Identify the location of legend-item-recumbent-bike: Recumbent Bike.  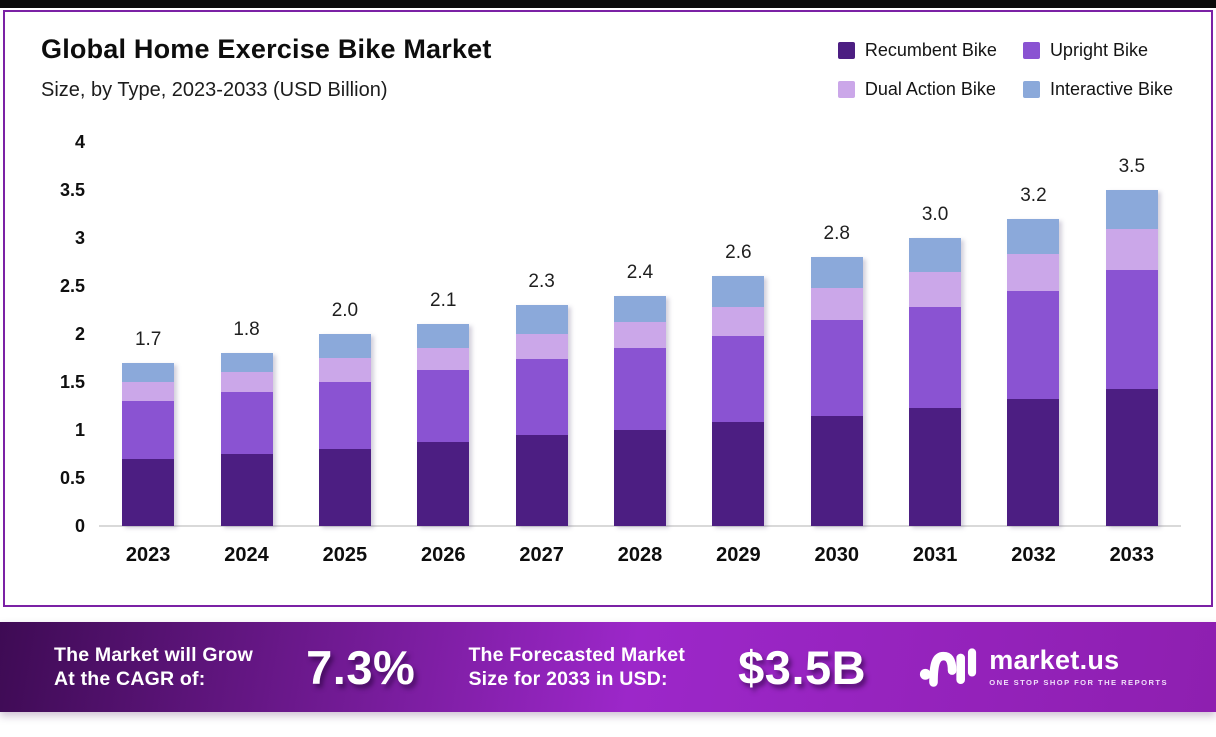
(917, 50).